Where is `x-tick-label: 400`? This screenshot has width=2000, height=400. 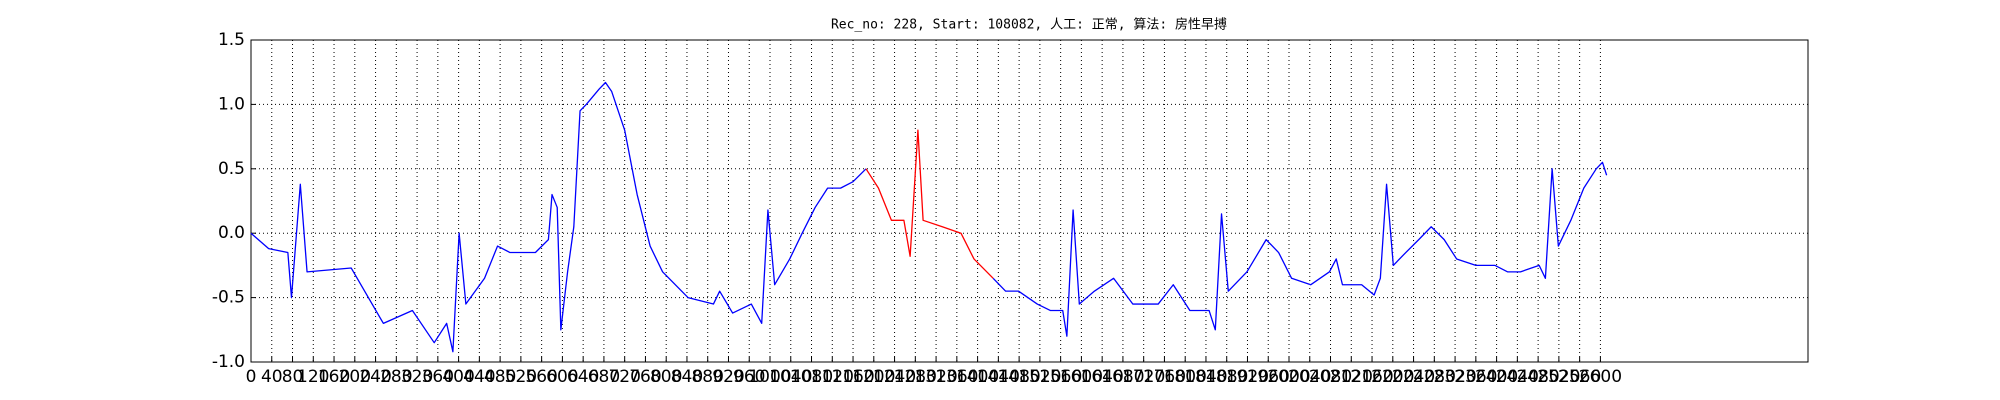 x-tick-label: 400 is located at coordinates (458, 377).